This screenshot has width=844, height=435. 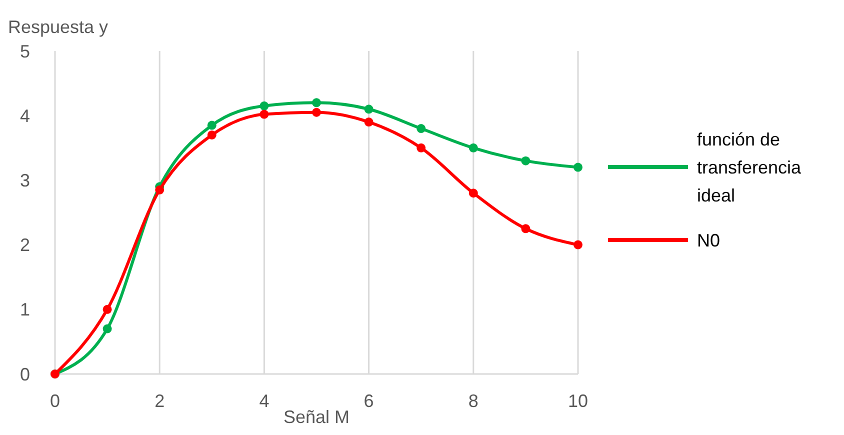 I want to click on x-tick-label: 8, so click(x=473, y=401).